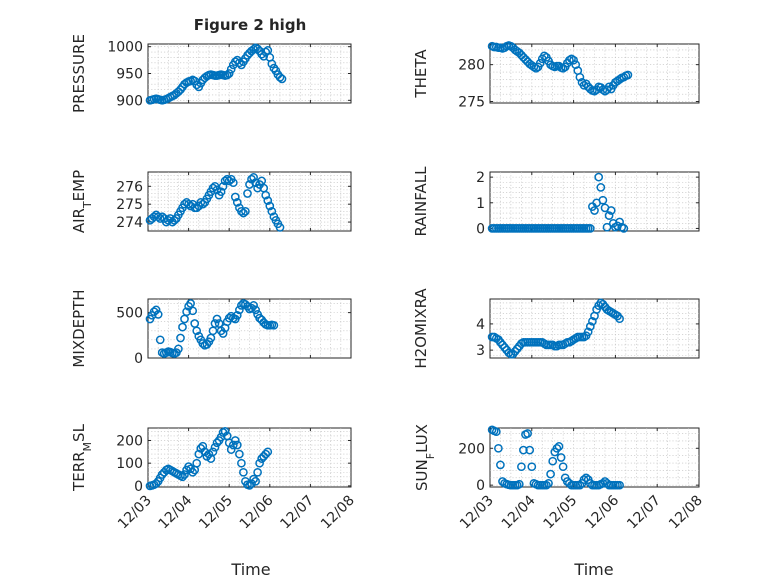  What do you see at coordinates (250, 569) in the screenshot?
I see `x-axis-label-left: Time` at bounding box center [250, 569].